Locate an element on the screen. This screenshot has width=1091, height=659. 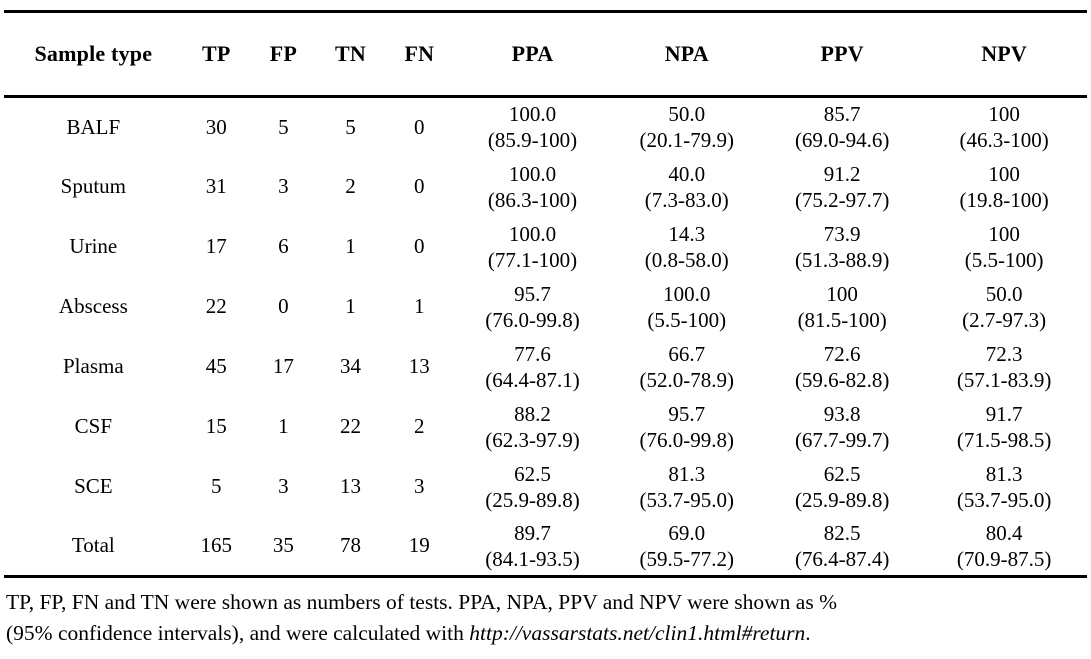
vassarstats-link: http://vassarstats.net/clin1.html#return is located at coordinates (637, 633).